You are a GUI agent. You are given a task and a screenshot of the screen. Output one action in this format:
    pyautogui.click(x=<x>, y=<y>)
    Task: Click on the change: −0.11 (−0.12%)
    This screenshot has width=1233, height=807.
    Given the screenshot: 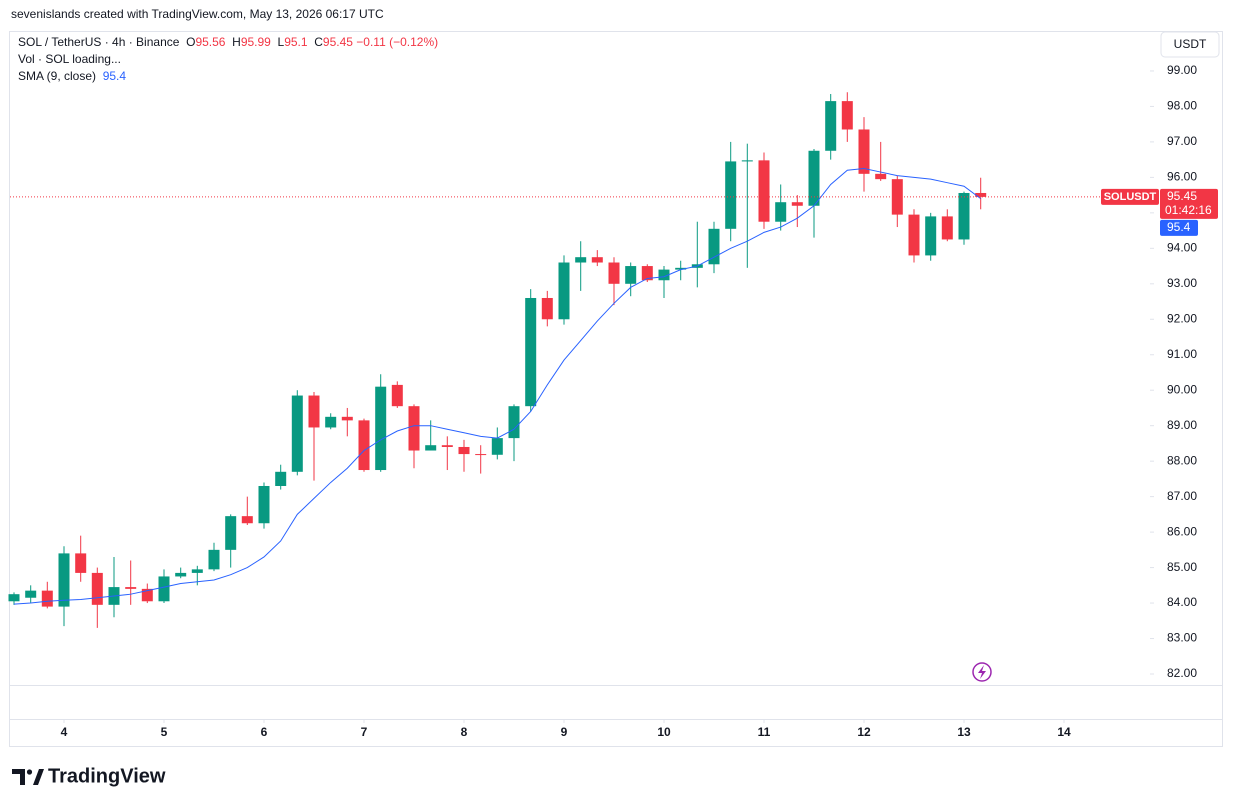 What is the action you would take?
    pyautogui.click(x=397, y=42)
    